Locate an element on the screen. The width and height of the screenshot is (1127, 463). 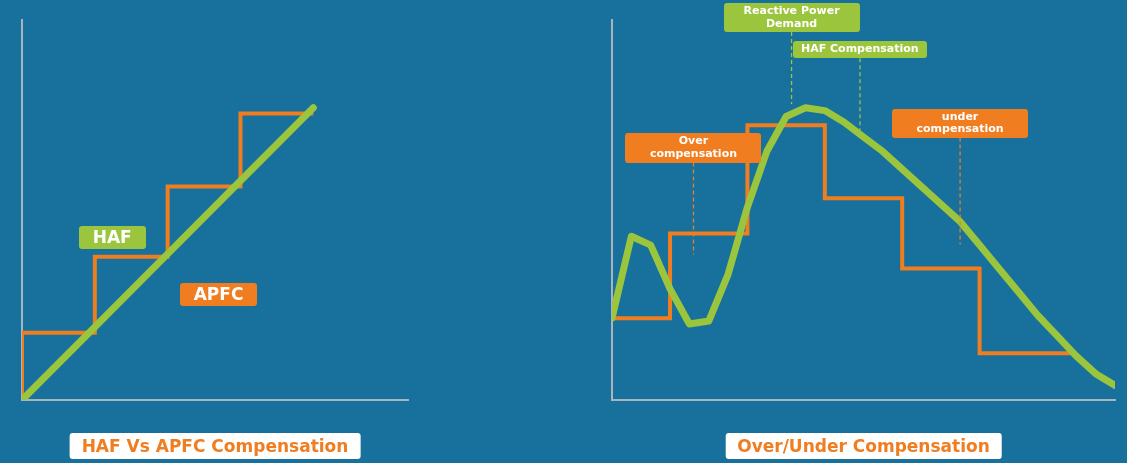
callout-label: APFC is located at coordinates (218, 294).